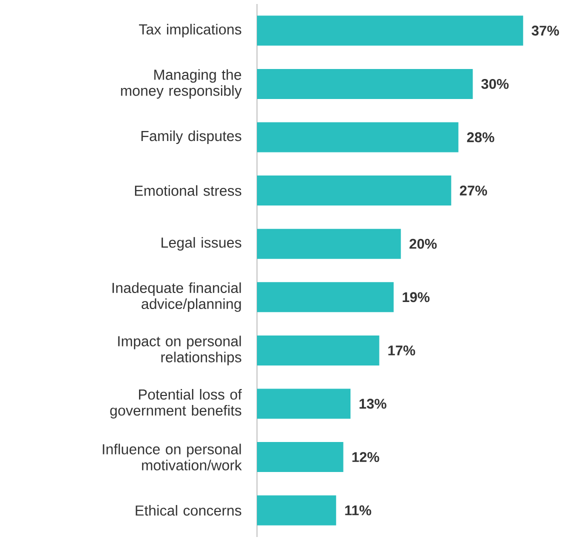  What do you see at coordinates (202, 244) in the screenshot?
I see `y-tick-label: Legal issues` at bounding box center [202, 244].